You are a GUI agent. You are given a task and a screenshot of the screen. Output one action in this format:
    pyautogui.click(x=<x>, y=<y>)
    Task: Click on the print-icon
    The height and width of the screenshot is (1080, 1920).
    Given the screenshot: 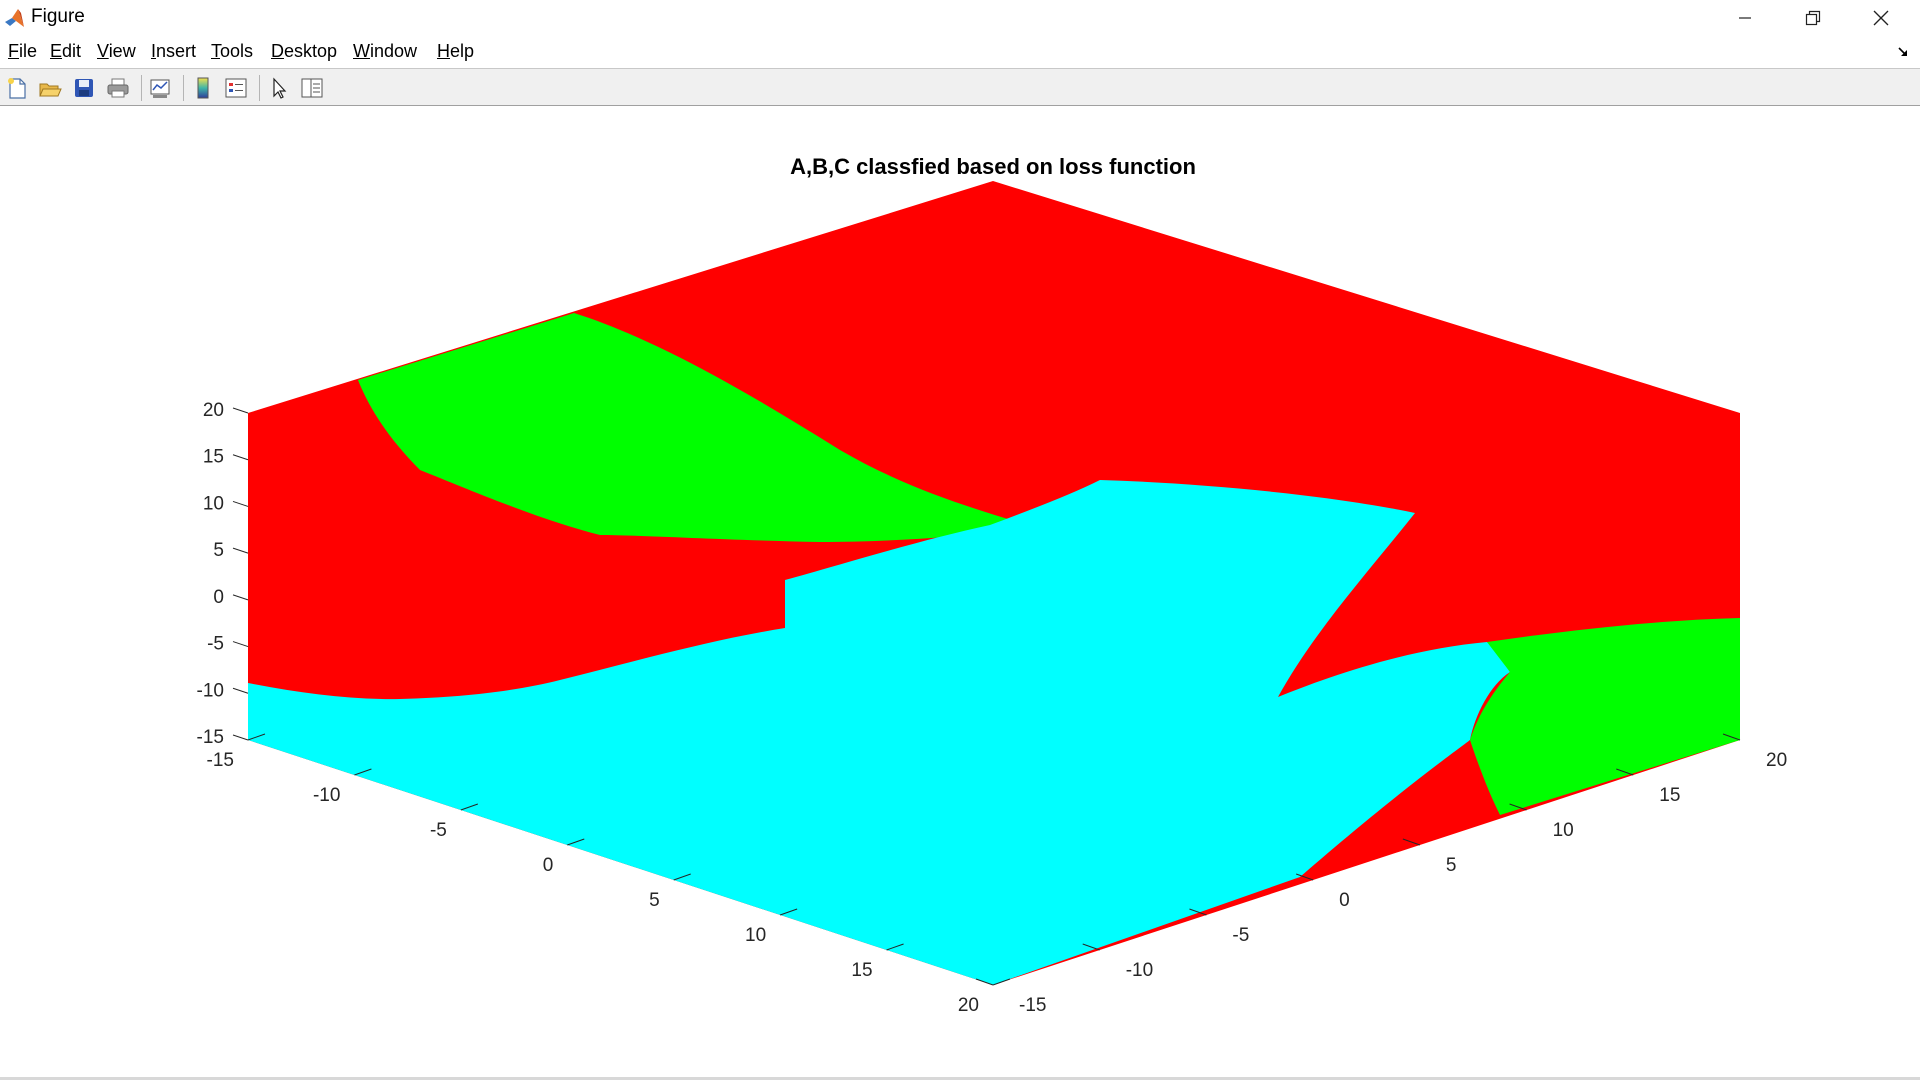 What is the action you would take?
    pyautogui.click(x=118, y=88)
    